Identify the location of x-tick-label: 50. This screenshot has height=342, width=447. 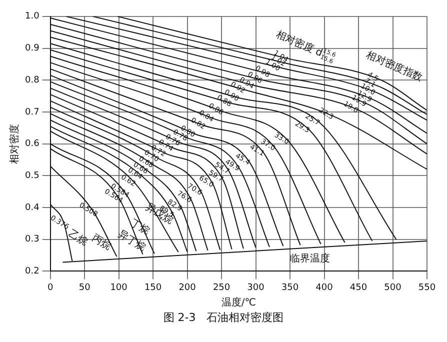
(84, 287).